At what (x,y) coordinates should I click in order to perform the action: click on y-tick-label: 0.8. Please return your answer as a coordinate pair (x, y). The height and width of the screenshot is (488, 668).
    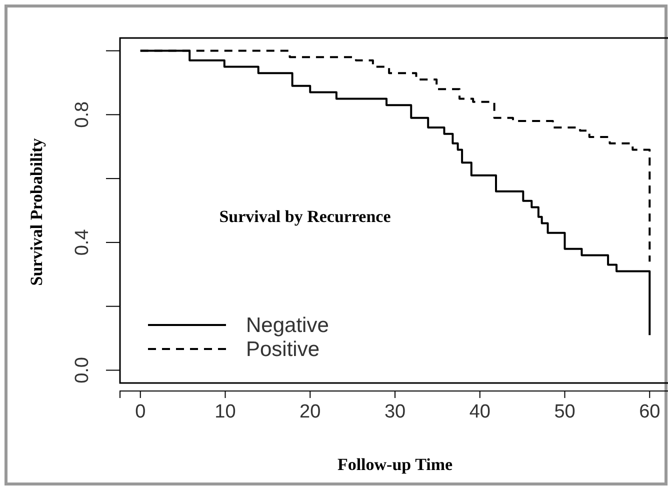
    Looking at the image, I should click on (82, 114).